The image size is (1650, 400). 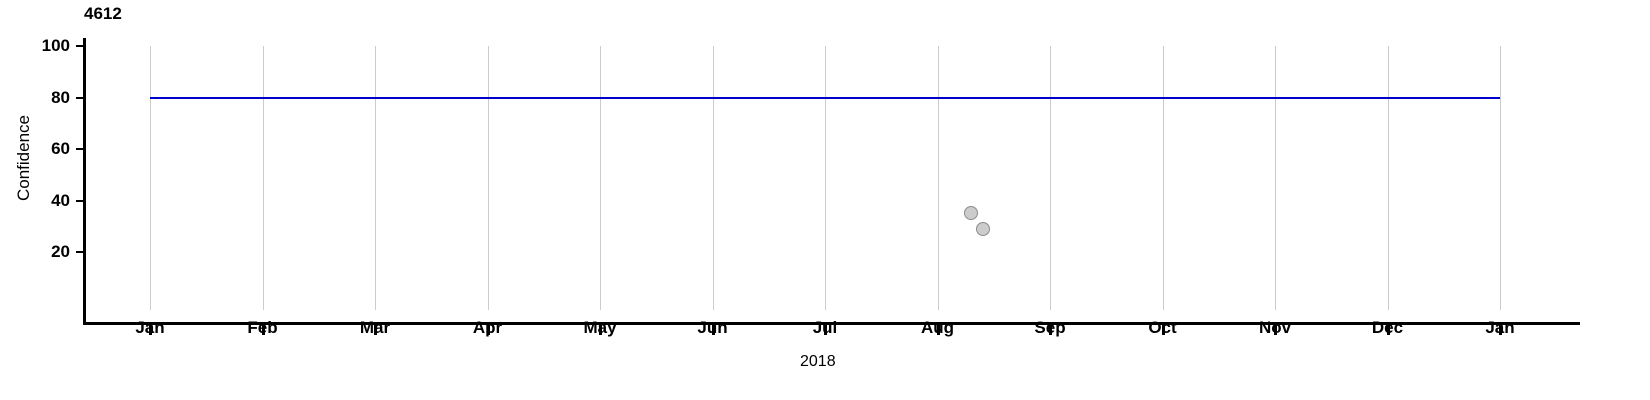 I want to click on x-tick-label-feb-1: Feb, so click(x=262, y=327).